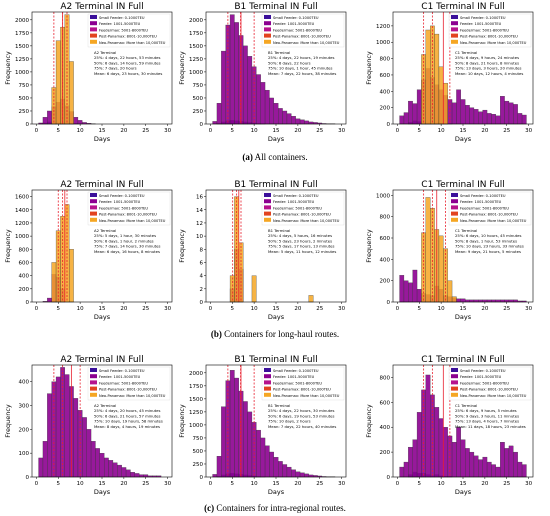 Image resolution: width=550 pixels, height=516 pixels. Describe the element at coordinates (105, 52) in the screenshot. I see `stats-text: A2 Terminal` at that location.